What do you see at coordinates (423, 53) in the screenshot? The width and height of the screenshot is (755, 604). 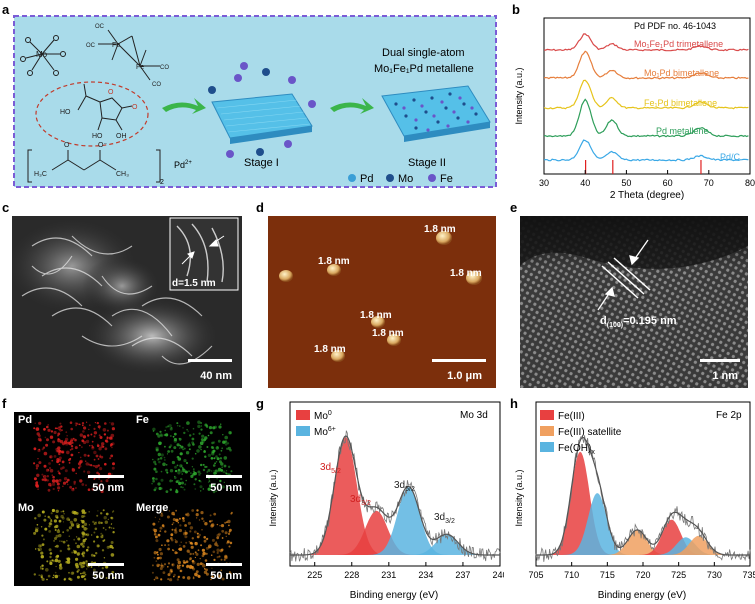 I see `product-title-line1: Dual single-atom` at bounding box center [423, 53].